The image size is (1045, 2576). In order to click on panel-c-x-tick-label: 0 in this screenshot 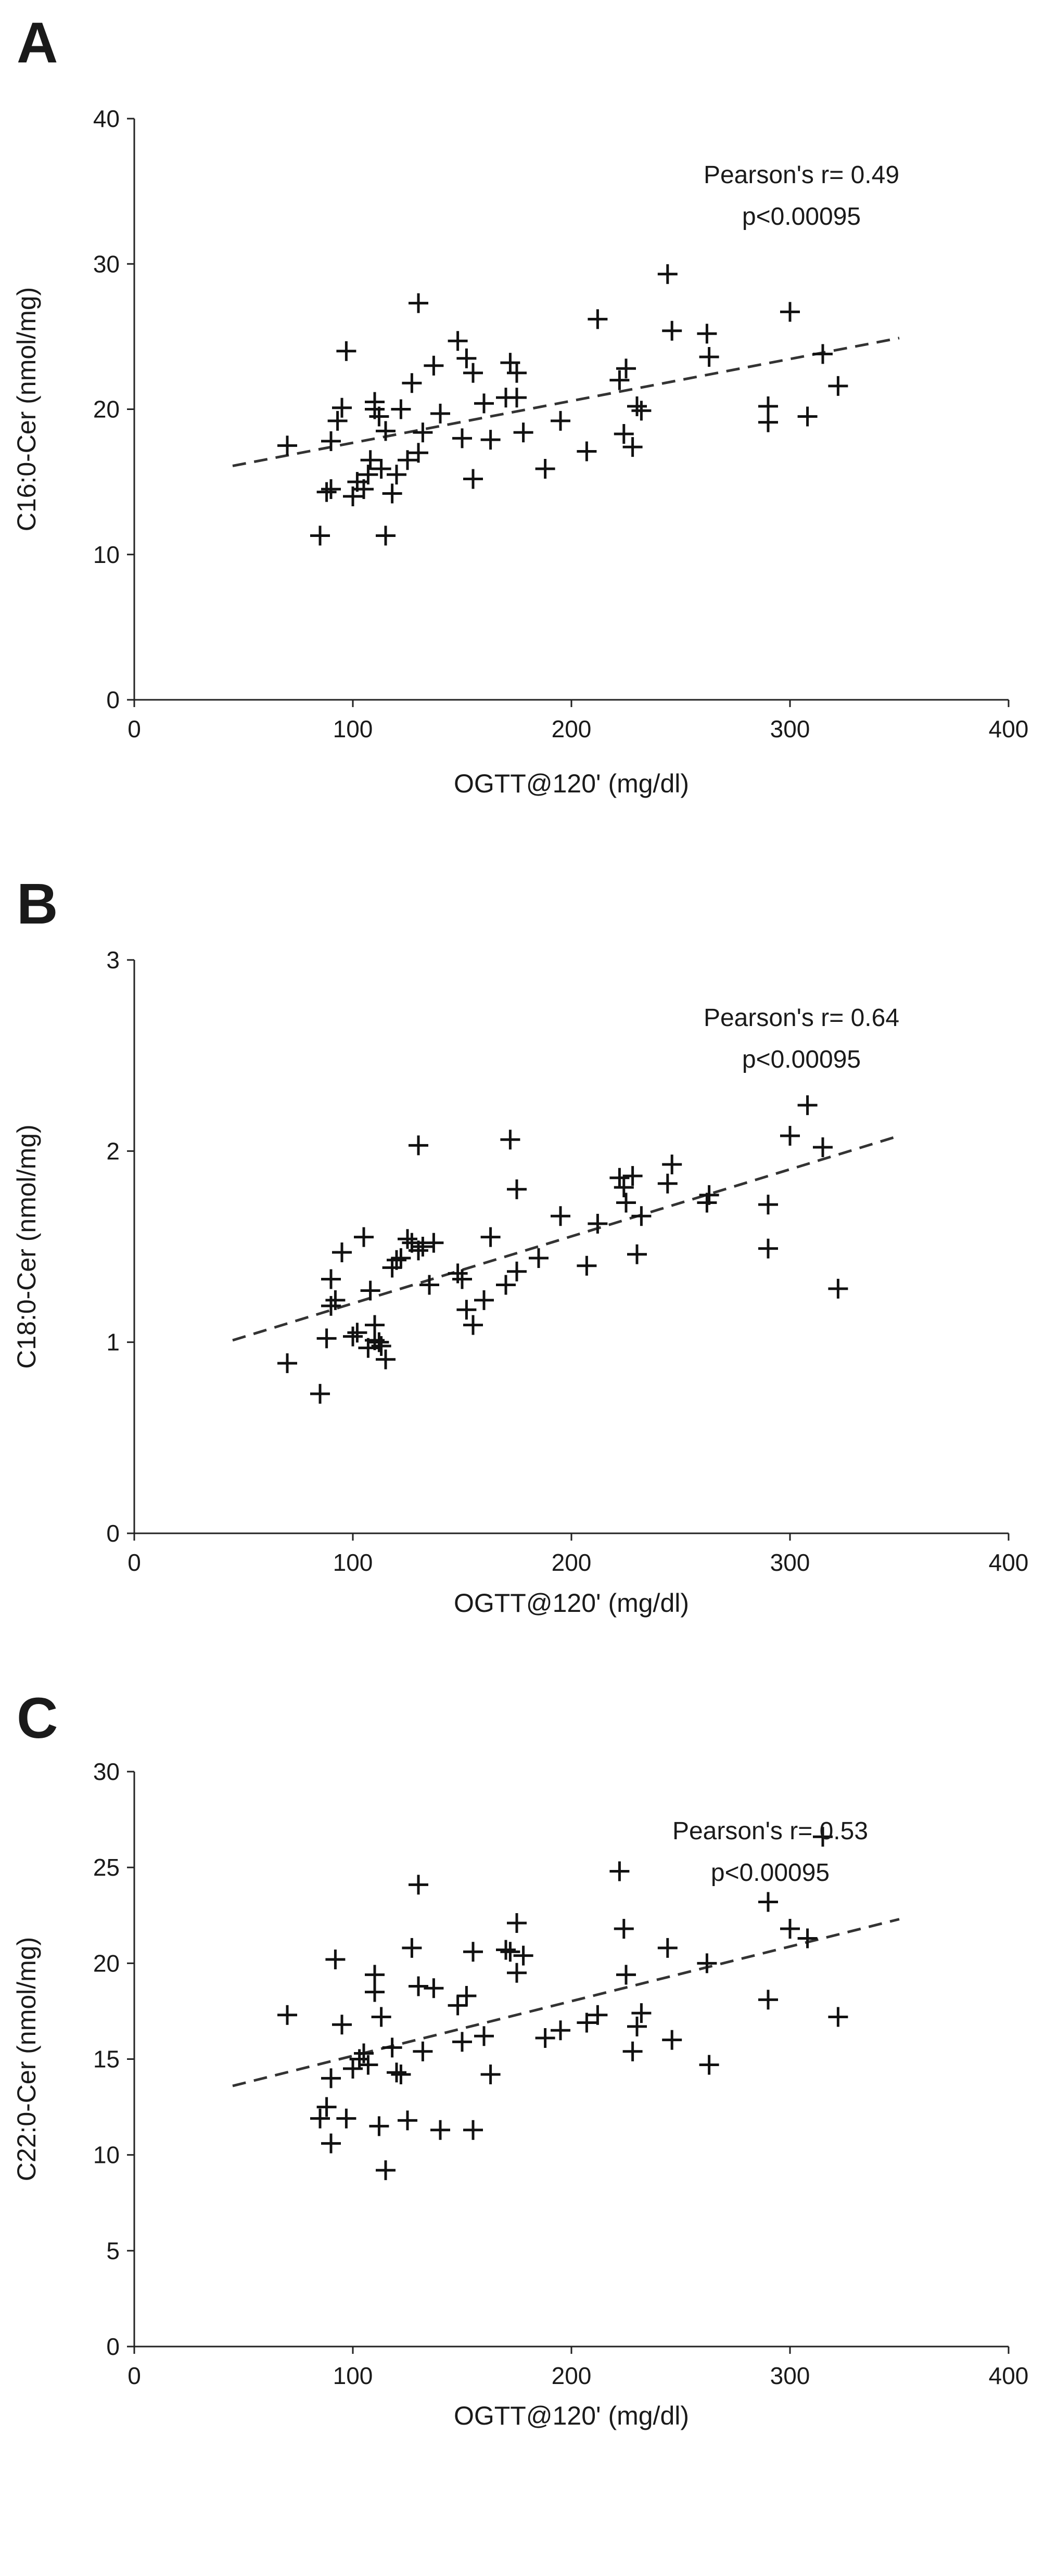, I will do `click(134, 2376)`.